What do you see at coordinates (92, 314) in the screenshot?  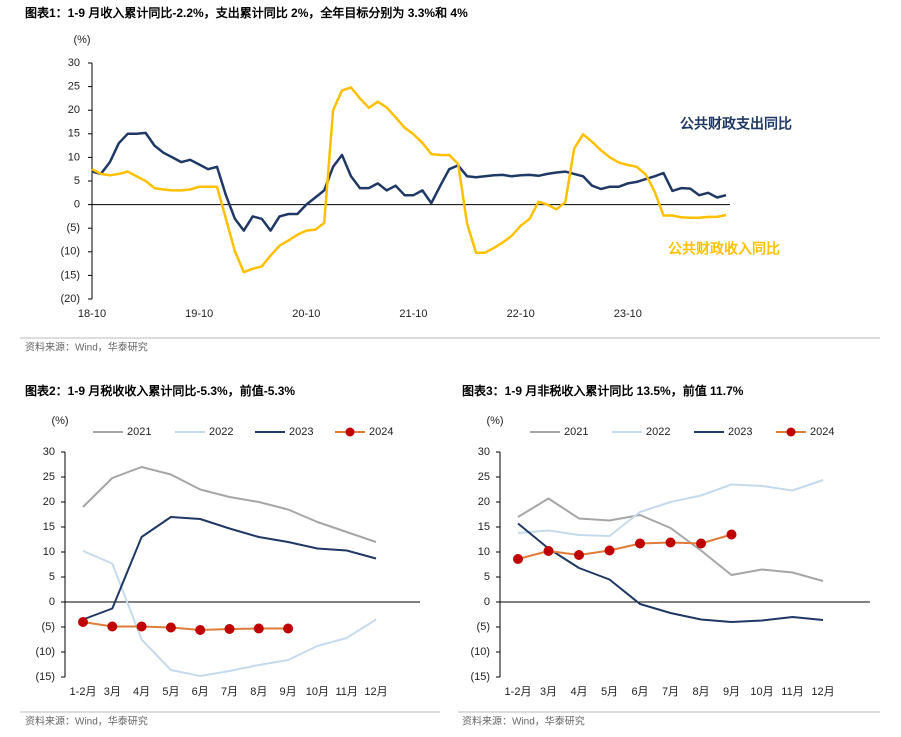 I see `x-tick-label: 18-10` at bounding box center [92, 314].